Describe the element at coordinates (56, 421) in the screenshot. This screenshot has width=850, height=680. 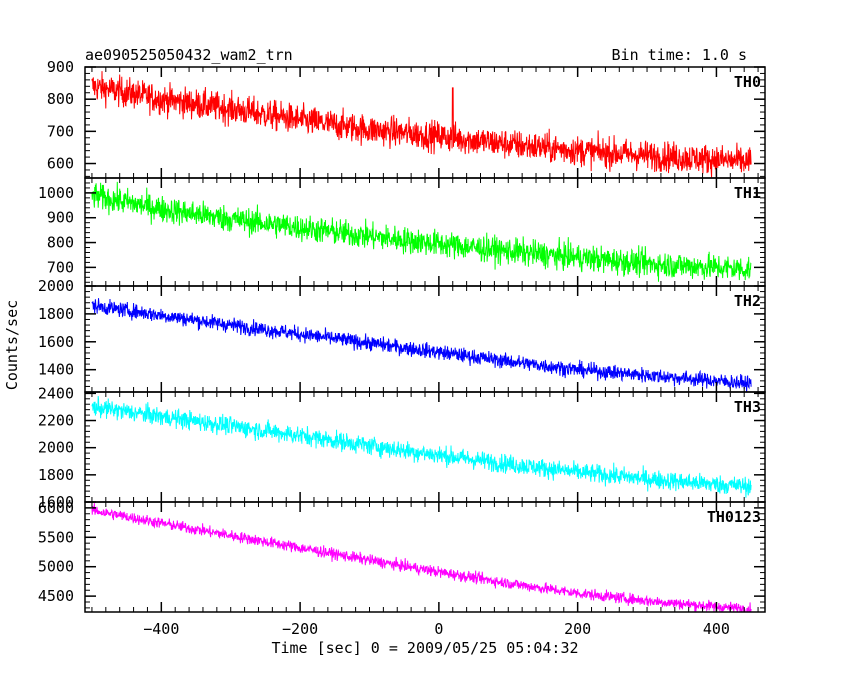
I see `y-tick-label: 2200` at that location.